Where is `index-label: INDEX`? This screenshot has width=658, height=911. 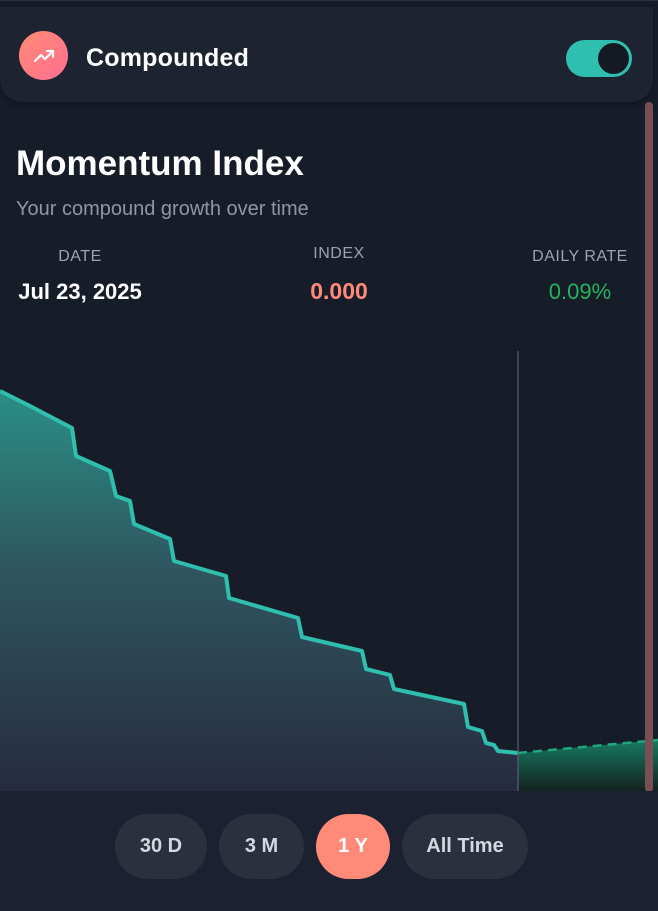 index-label: INDEX is located at coordinates (339, 253).